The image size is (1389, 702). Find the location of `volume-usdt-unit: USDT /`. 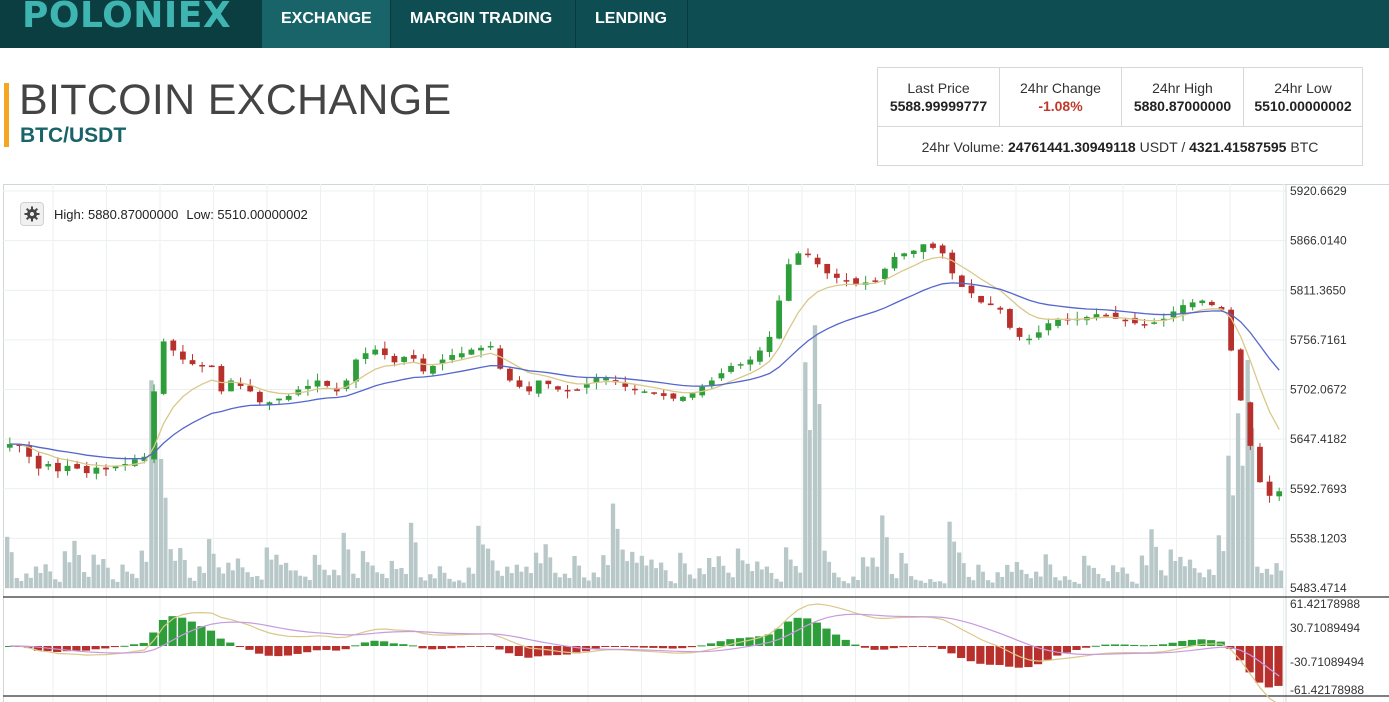

volume-usdt-unit: USDT / is located at coordinates (1162, 147).